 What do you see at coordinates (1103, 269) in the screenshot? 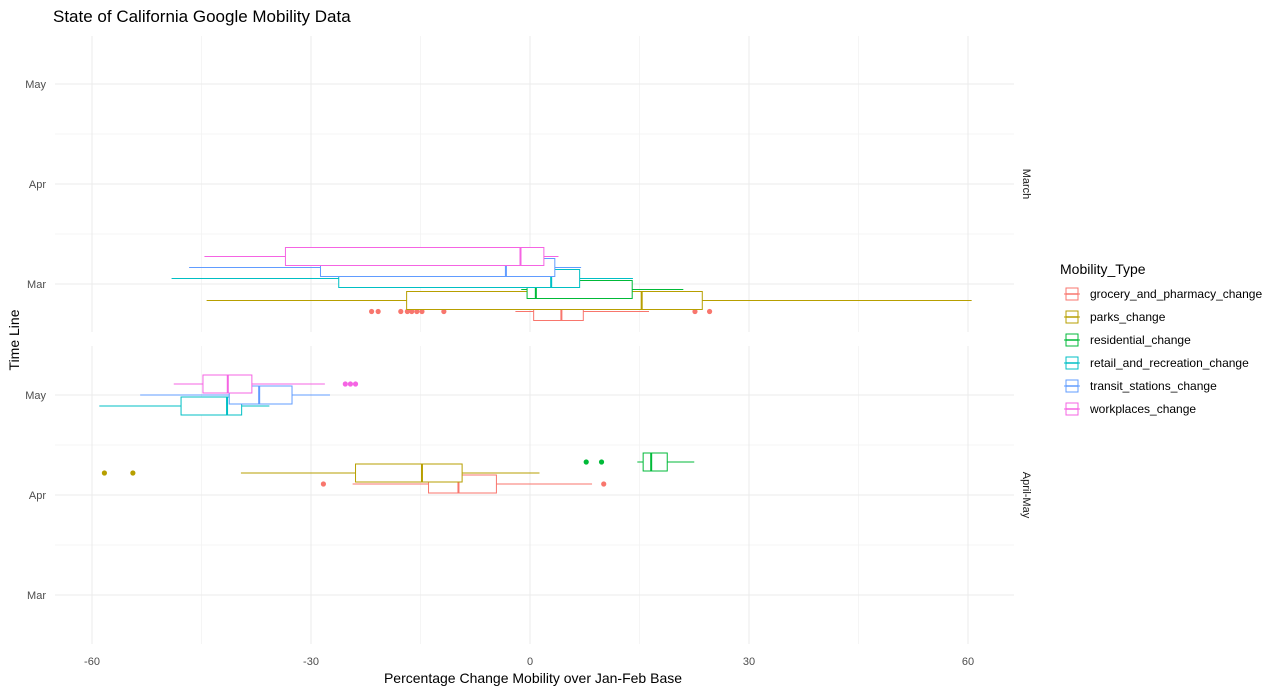
I see `legend-title: Mobility_Type` at bounding box center [1103, 269].